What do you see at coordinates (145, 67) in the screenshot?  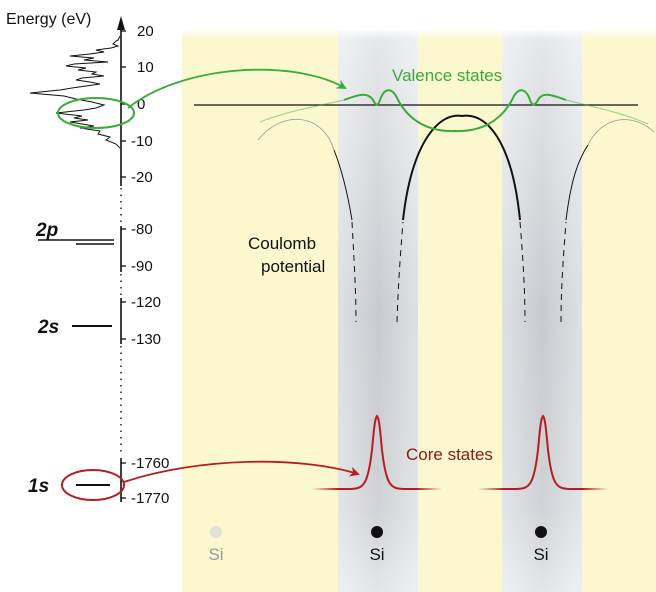 I see `tick-label: 10` at bounding box center [145, 67].